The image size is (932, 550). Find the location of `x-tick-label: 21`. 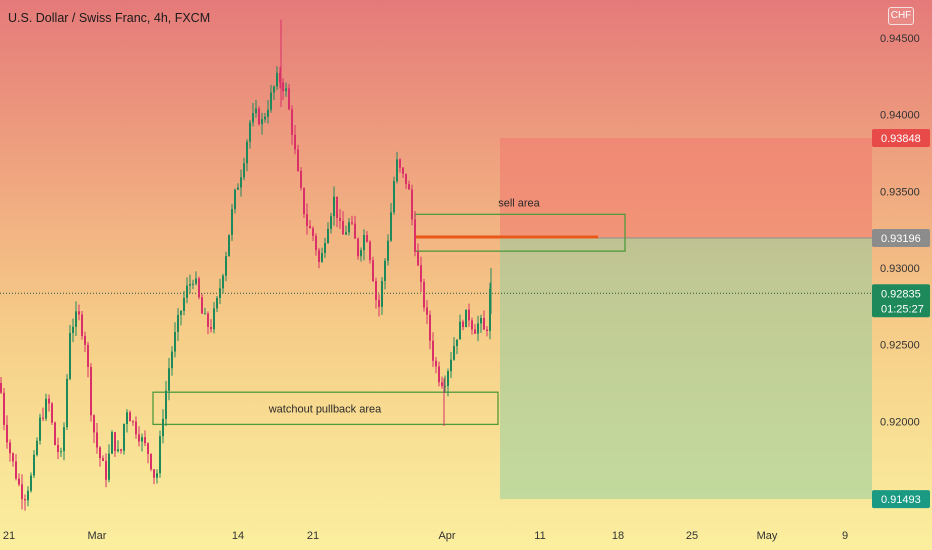

x-tick-label: 21 is located at coordinates (313, 536).